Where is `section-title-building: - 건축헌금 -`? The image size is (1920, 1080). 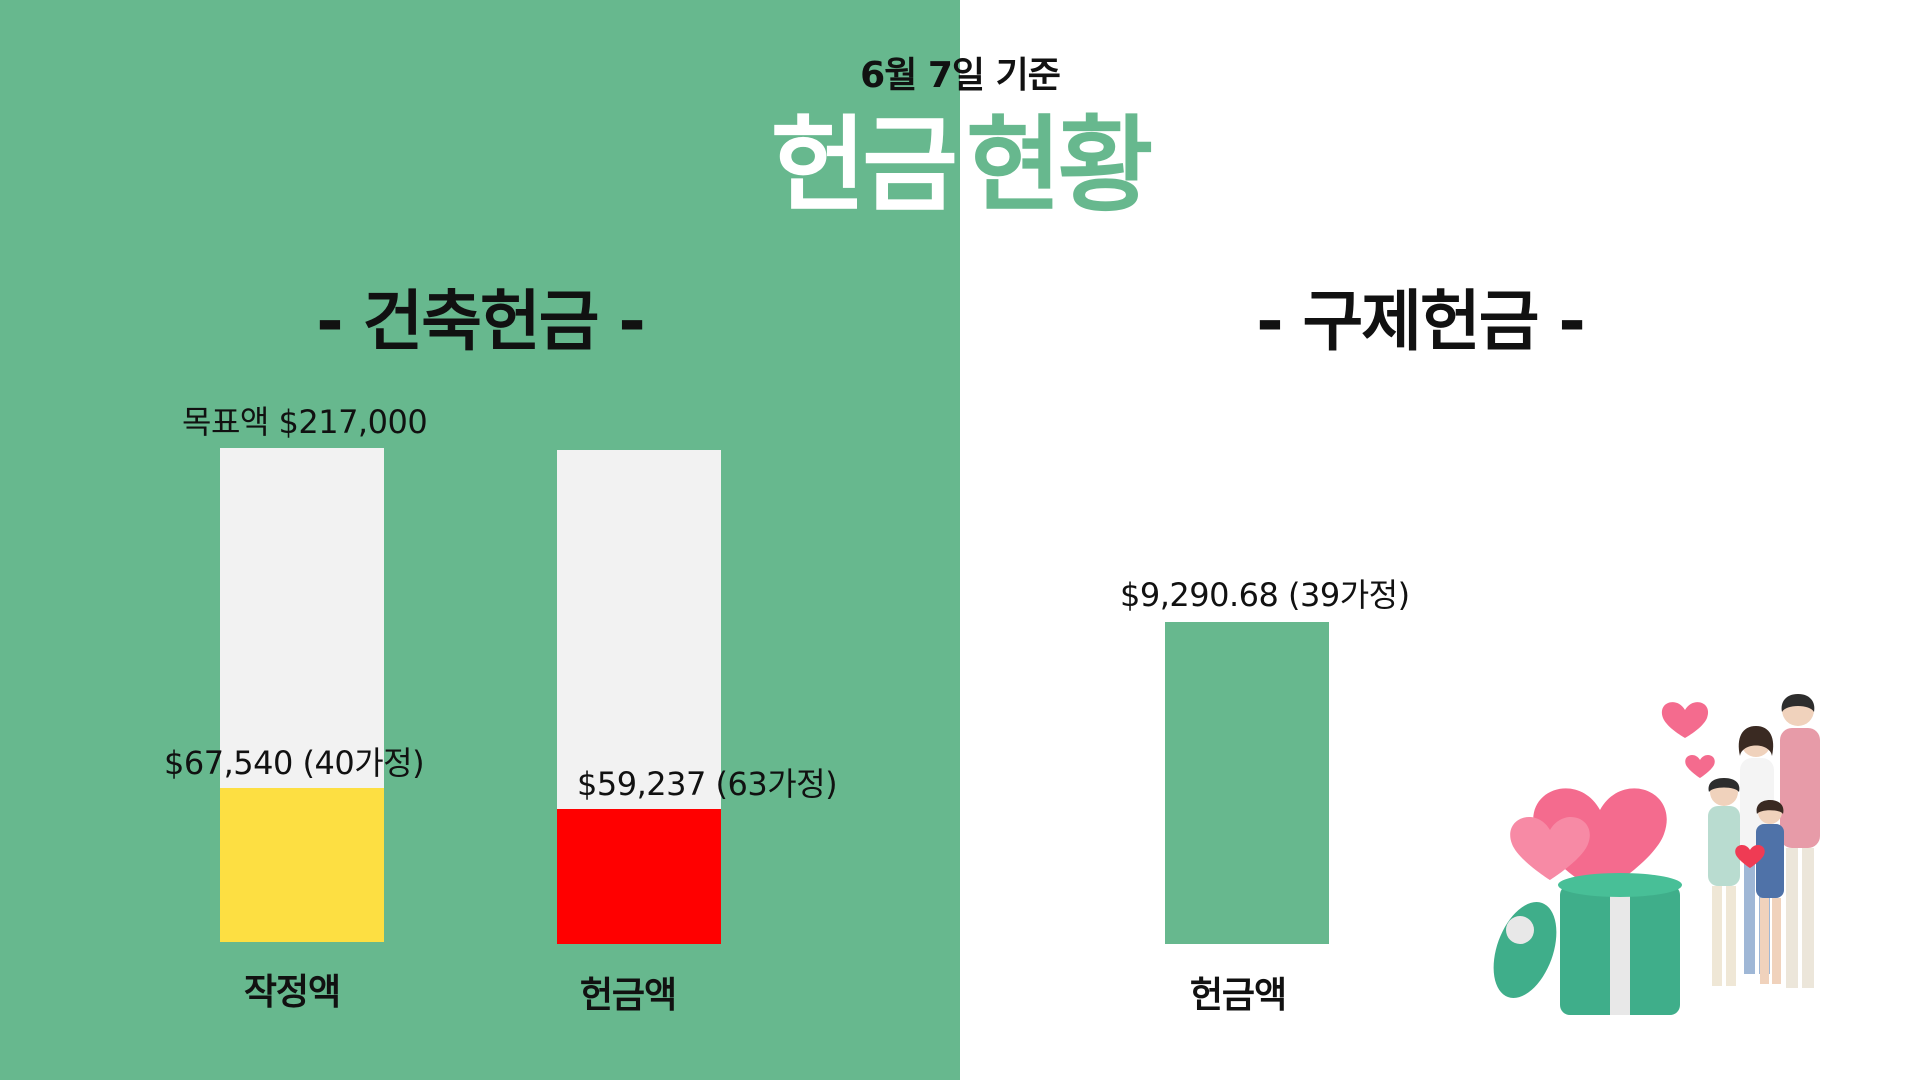
section-title-building: - 건축헌금 - is located at coordinates (481, 321).